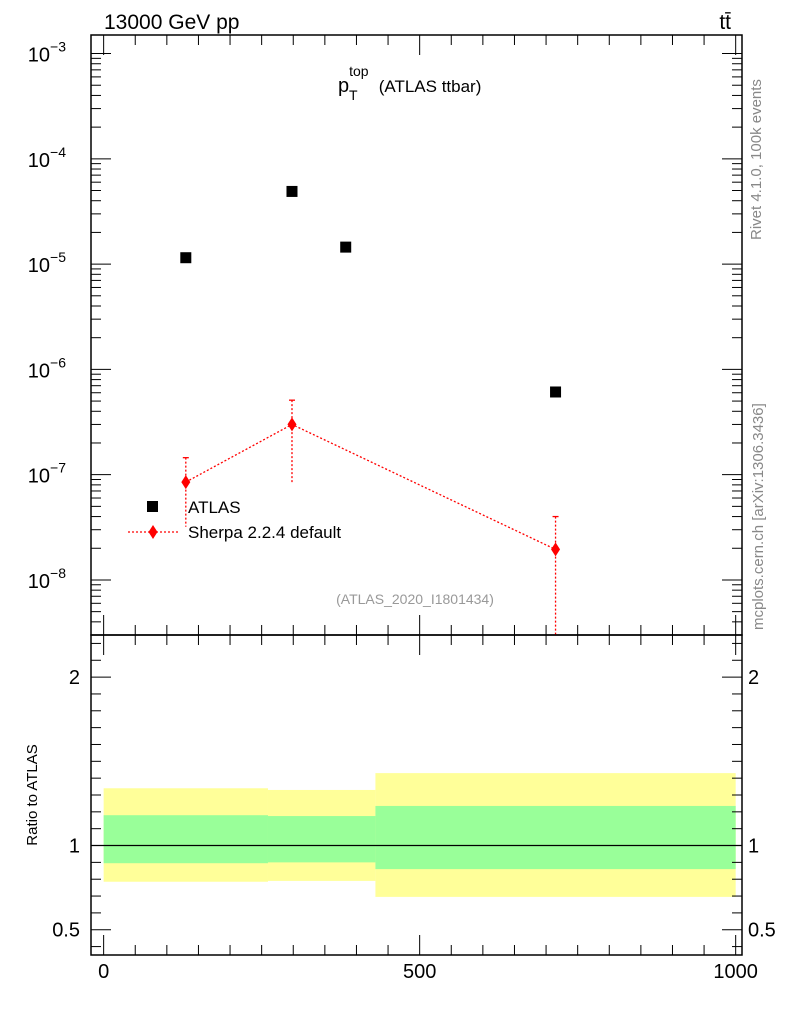 This screenshot has width=786, height=1024. What do you see at coordinates (32, 794) in the screenshot?
I see `ratio-y-axis-label: Ratio to ATLAS` at bounding box center [32, 794].